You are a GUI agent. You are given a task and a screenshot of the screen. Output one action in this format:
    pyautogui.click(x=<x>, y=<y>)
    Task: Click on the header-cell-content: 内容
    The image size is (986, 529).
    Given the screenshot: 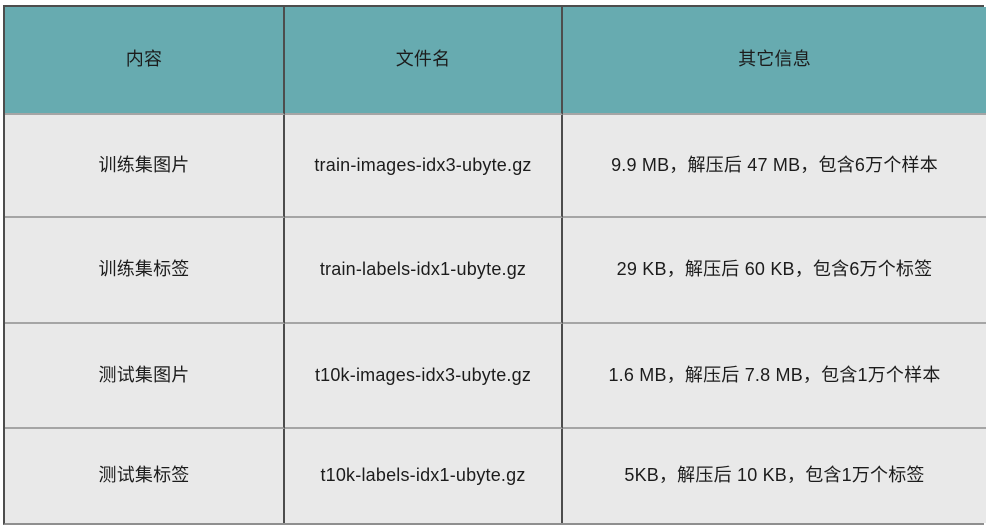 What is the action you would take?
    pyautogui.click(x=145, y=61)
    